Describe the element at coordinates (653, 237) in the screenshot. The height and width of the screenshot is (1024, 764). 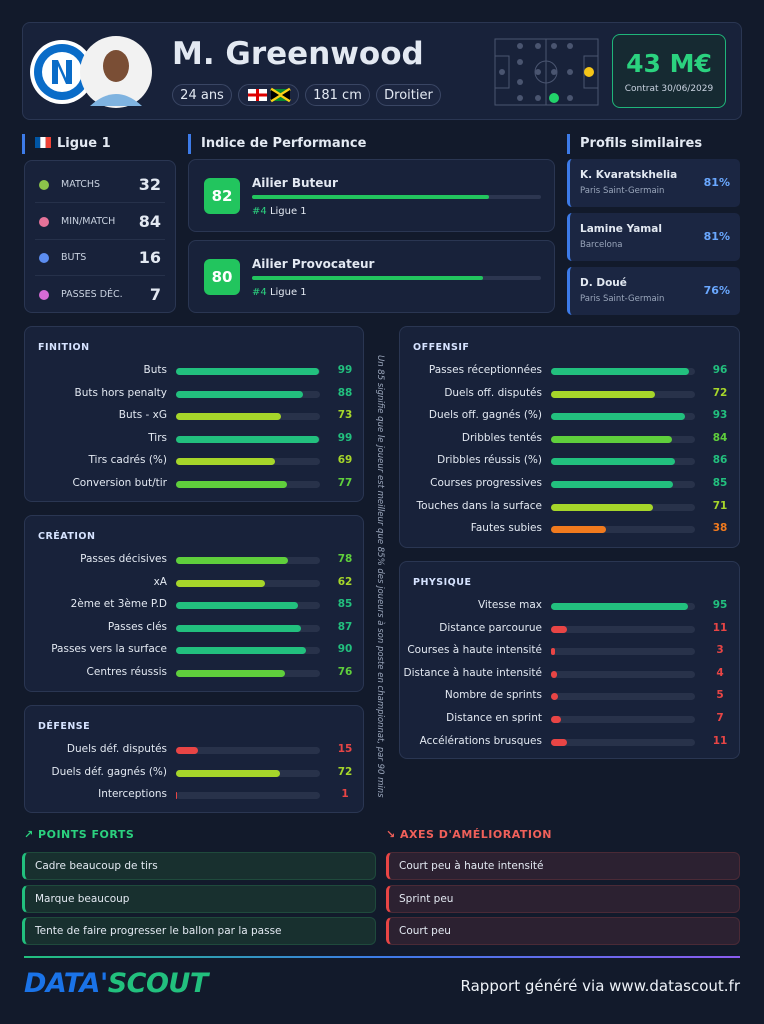
I see `similar-card: Lamine Yamal Barcelona 81%` at that location.